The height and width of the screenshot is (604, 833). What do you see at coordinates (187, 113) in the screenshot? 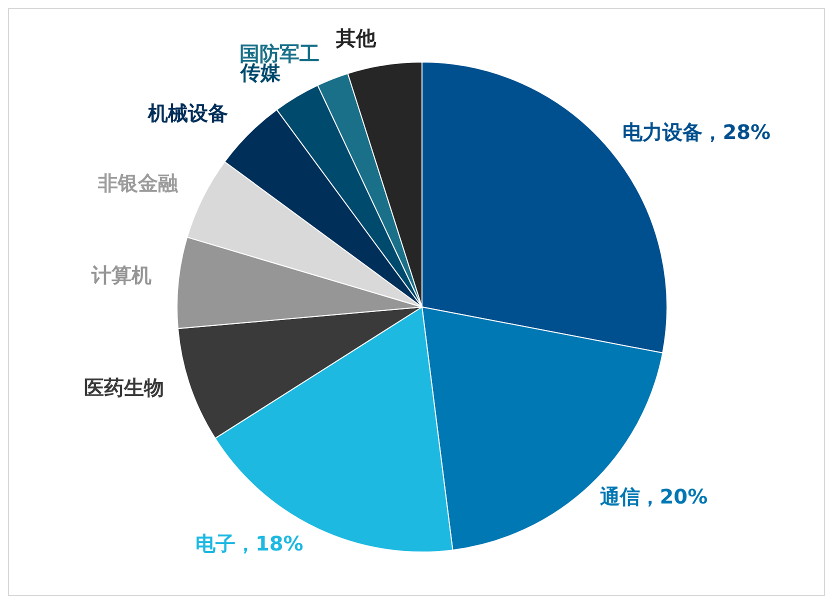
I see `slice-label: 机械设备` at bounding box center [187, 113].